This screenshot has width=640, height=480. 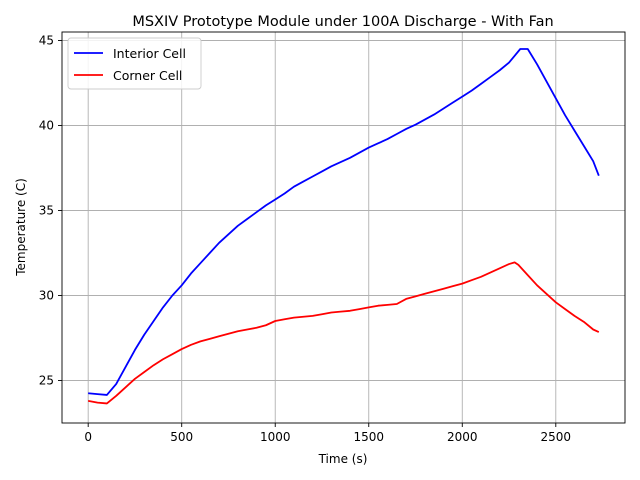 What do you see at coordinates (46, 126) in the screenshot?
I see `y-tick-label: 40` at bounding box center [46, 126].